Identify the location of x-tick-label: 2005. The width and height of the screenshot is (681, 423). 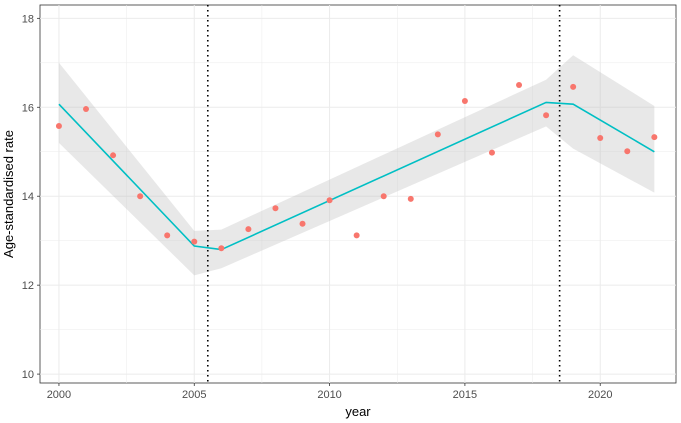
(194, 395).